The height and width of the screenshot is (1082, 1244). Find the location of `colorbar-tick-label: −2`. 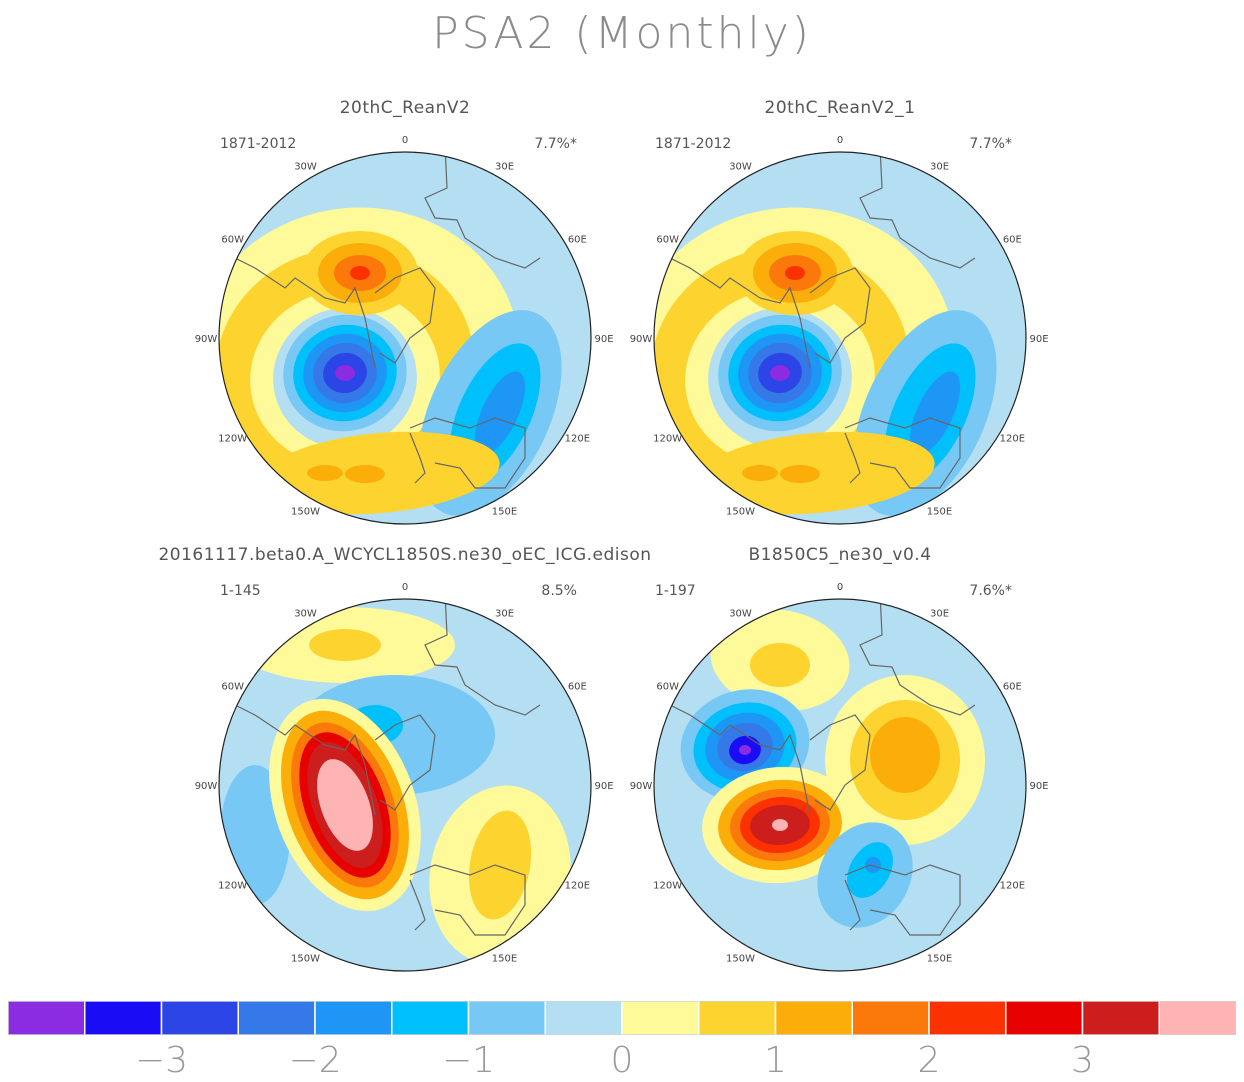

colorbar-tick-label: −2 is located at coordinates (315, 1060).